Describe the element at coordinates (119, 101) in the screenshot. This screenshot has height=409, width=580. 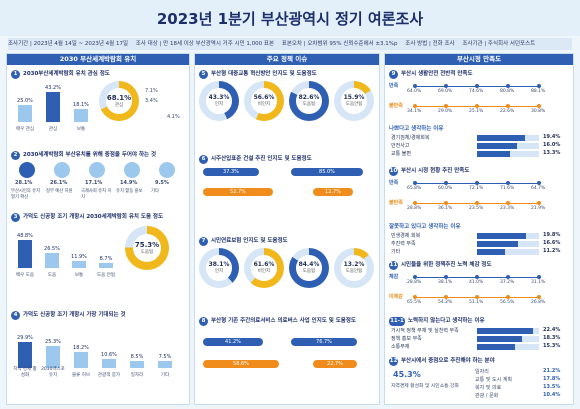
I see `q1-donut: 68.1% 관심` at that location.